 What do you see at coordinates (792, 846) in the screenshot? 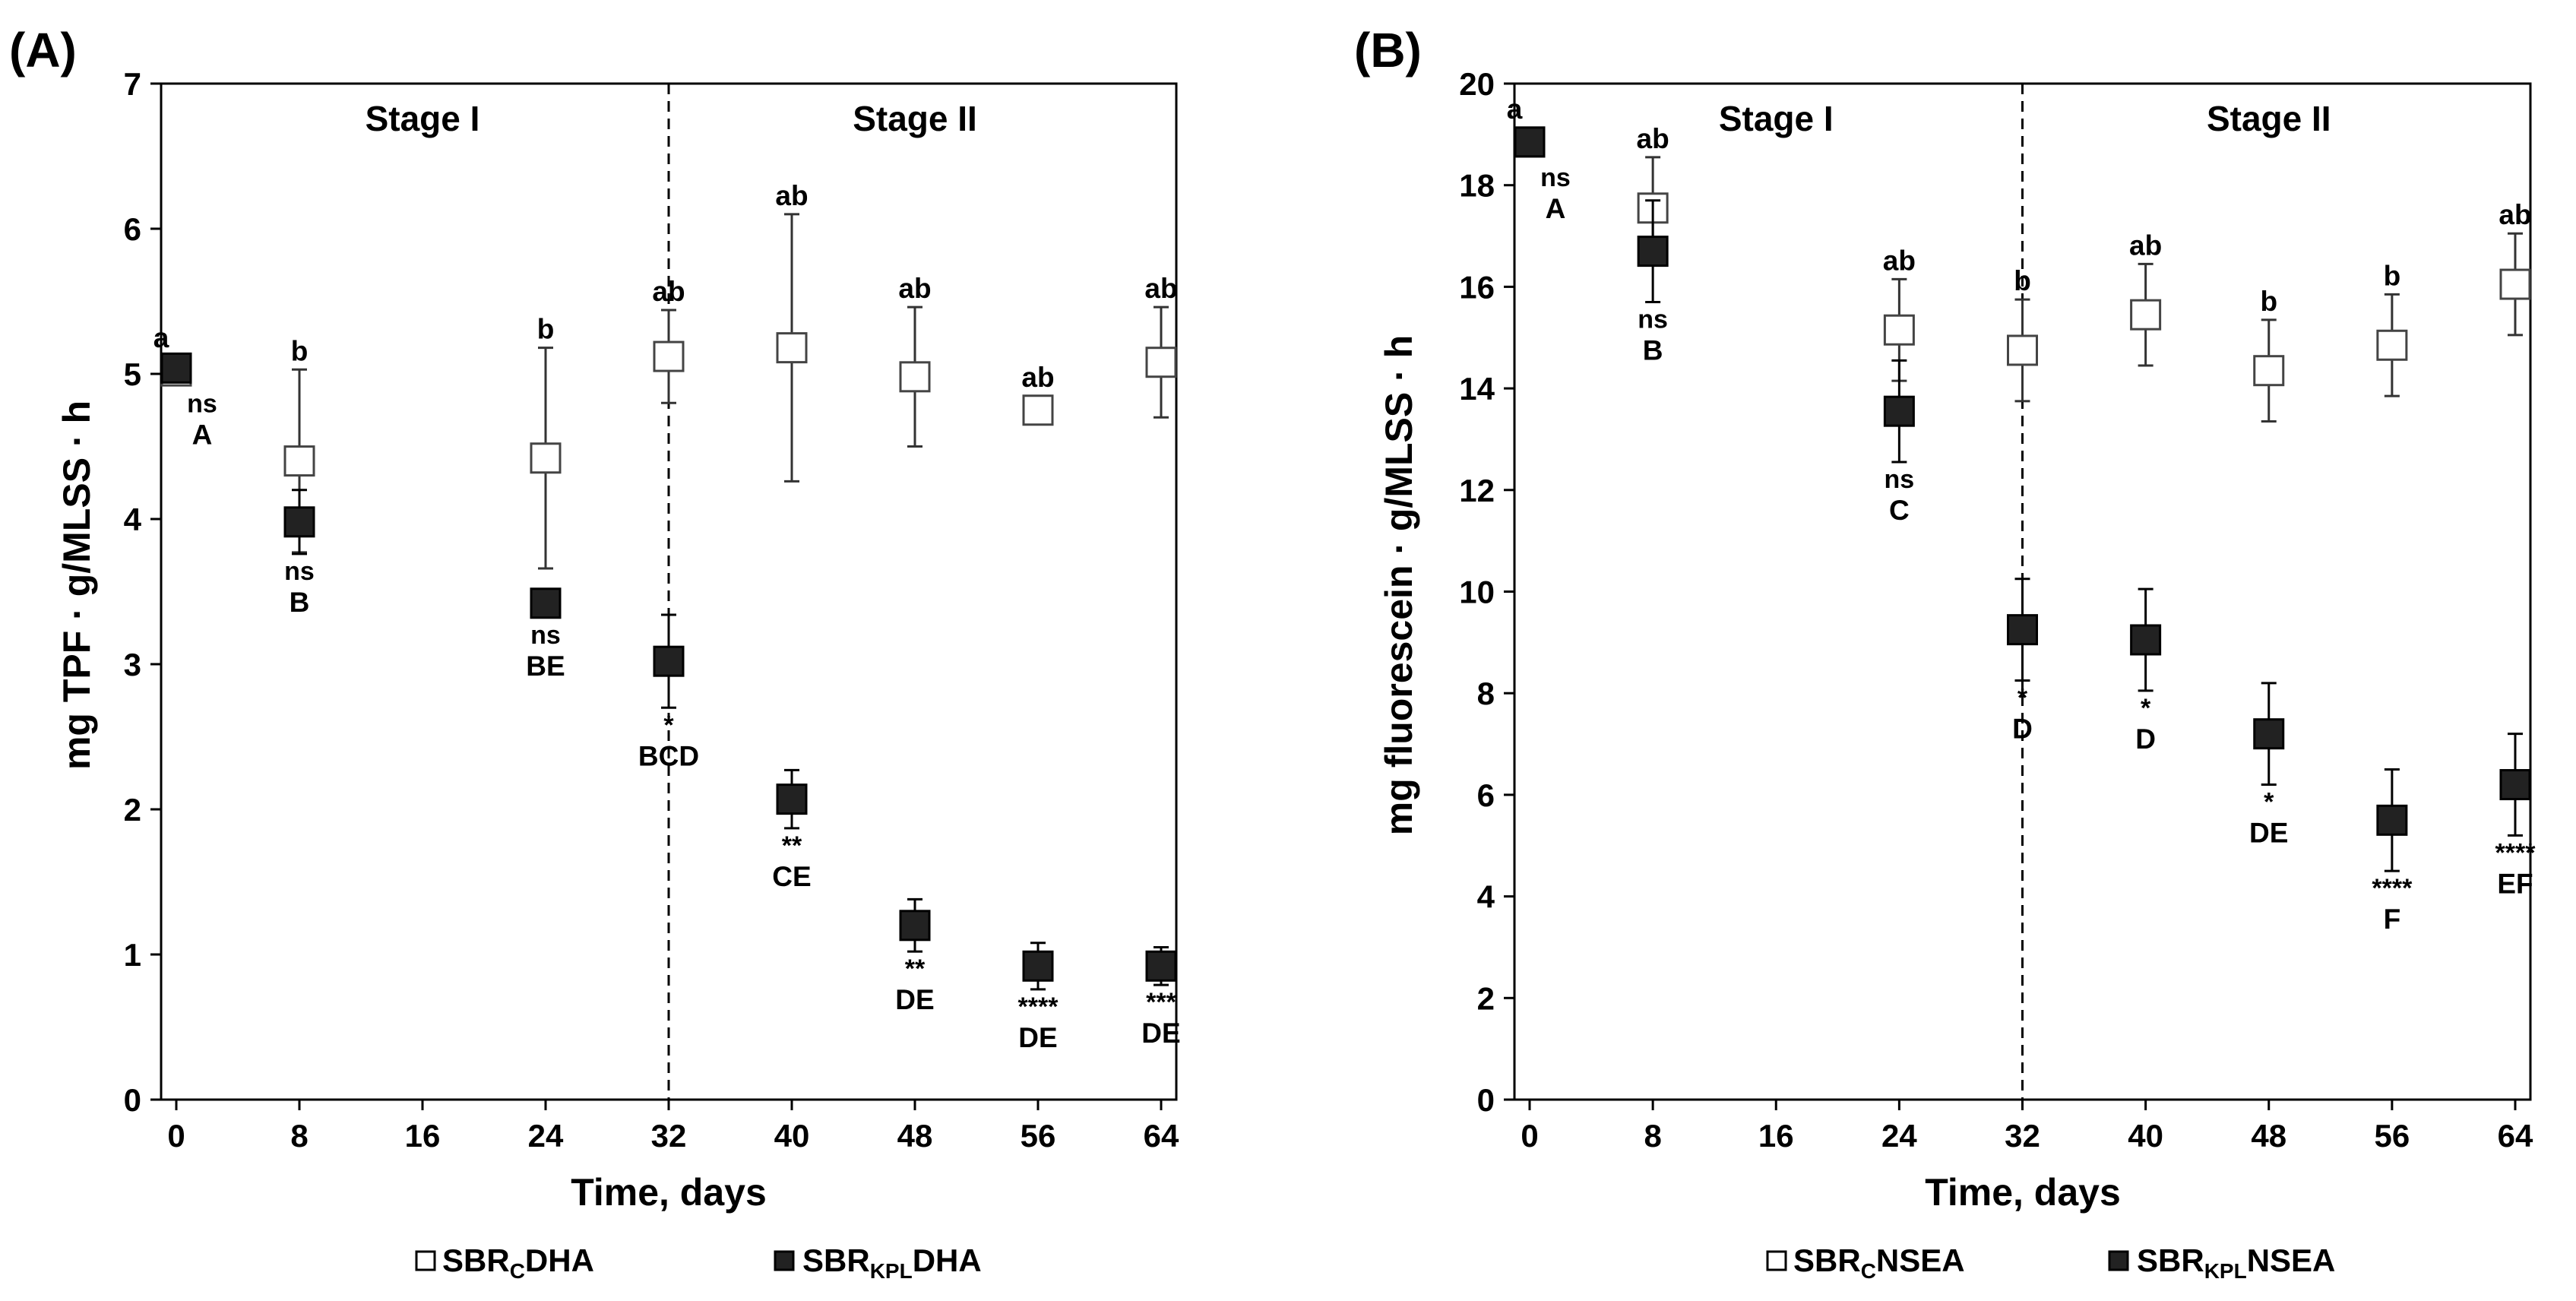
I see `significance-label-a: **` at bounding box center [792, 846].